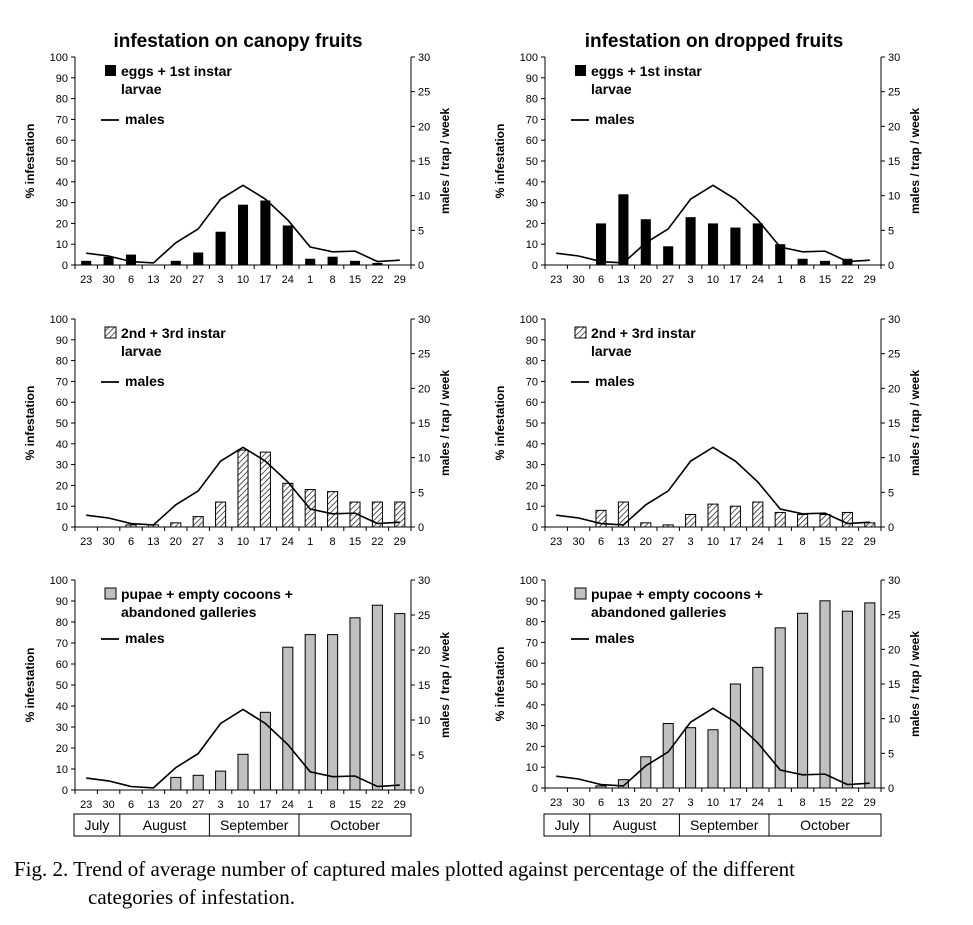 The height and width of the screenshot is (925, 973). Describe the element at coordinates (615, 638) in the screenshot. I see `legend-line-label: males` at that location.